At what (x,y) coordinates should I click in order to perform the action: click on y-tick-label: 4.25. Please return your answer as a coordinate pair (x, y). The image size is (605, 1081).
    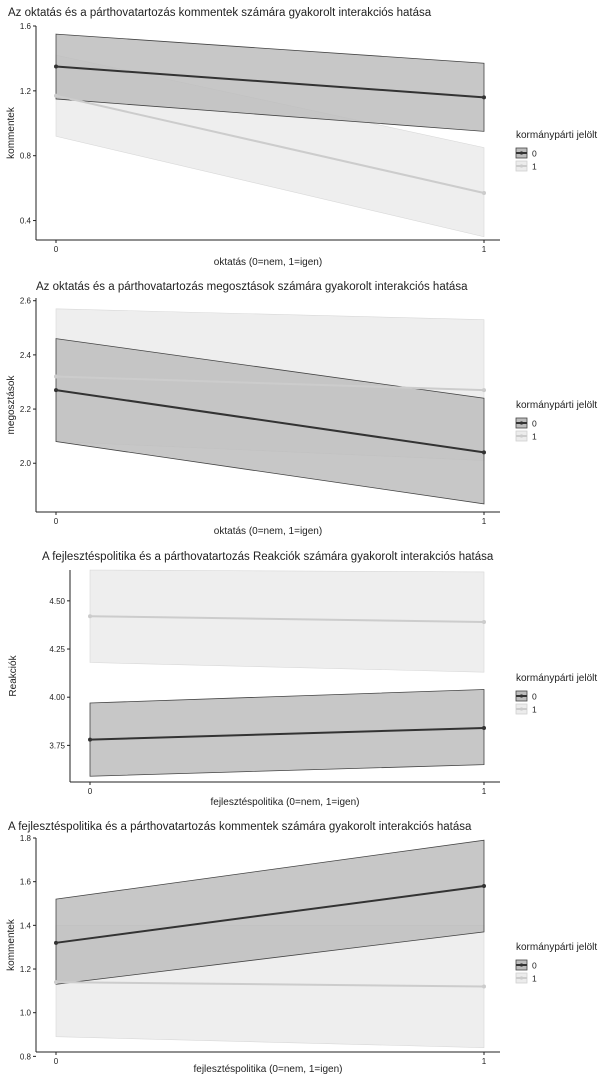
    Looking at the image, I should click on (57, 649).